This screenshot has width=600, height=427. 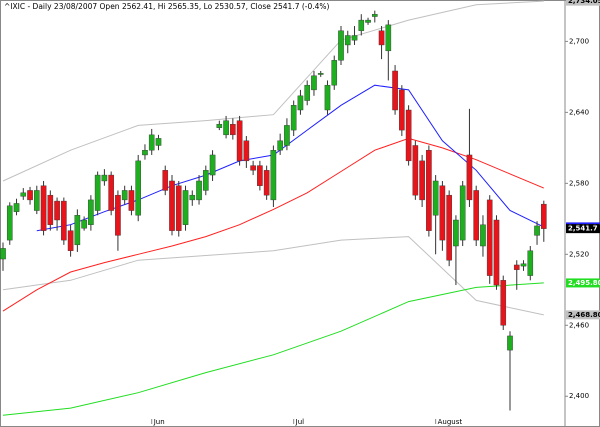 What do you see at coordinates (579, 112) in the screenshot?
I see `y-tick-label: 2,640` at bounding box center [579, 112].